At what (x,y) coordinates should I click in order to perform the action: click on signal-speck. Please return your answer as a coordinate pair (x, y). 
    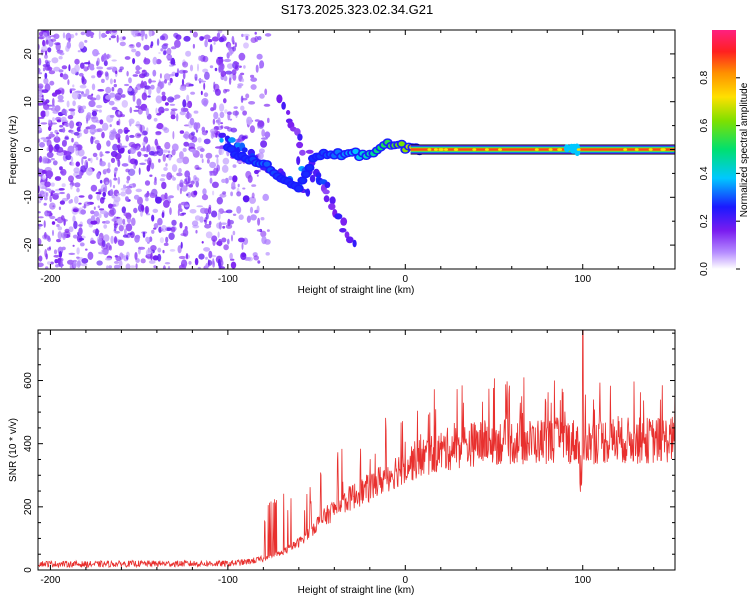
    Looking at the image, I should click on (578, 149).